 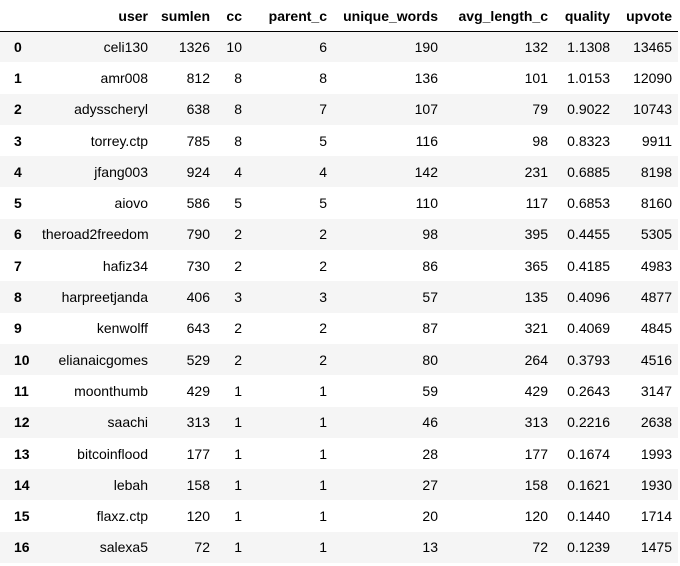 What do you see at coordinates (656, 359) in the screenshot?
I see `cell-upvote: 4516` at bounding box center [656, 359].